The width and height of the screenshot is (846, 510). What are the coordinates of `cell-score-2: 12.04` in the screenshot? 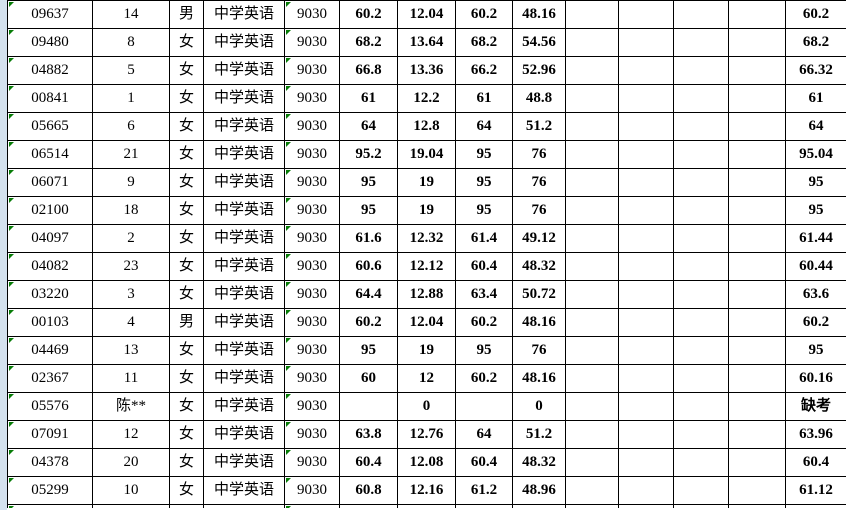 It's located at (426, 14).